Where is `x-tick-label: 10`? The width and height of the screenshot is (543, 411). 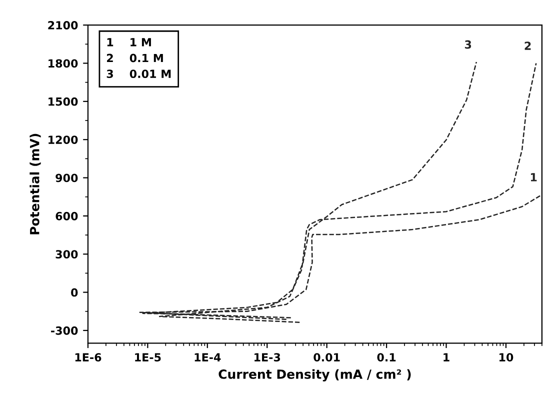
x-tick-label: 10 is located at coordinates (506, 357).